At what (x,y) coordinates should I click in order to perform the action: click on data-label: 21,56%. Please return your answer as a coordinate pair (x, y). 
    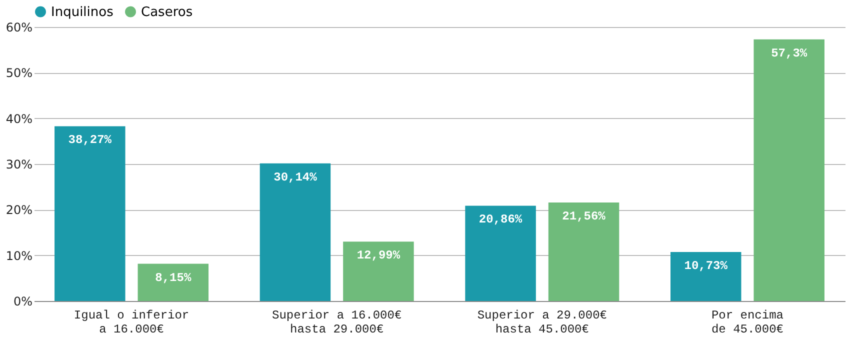
    Looking at the image, I should click on (584, 217).